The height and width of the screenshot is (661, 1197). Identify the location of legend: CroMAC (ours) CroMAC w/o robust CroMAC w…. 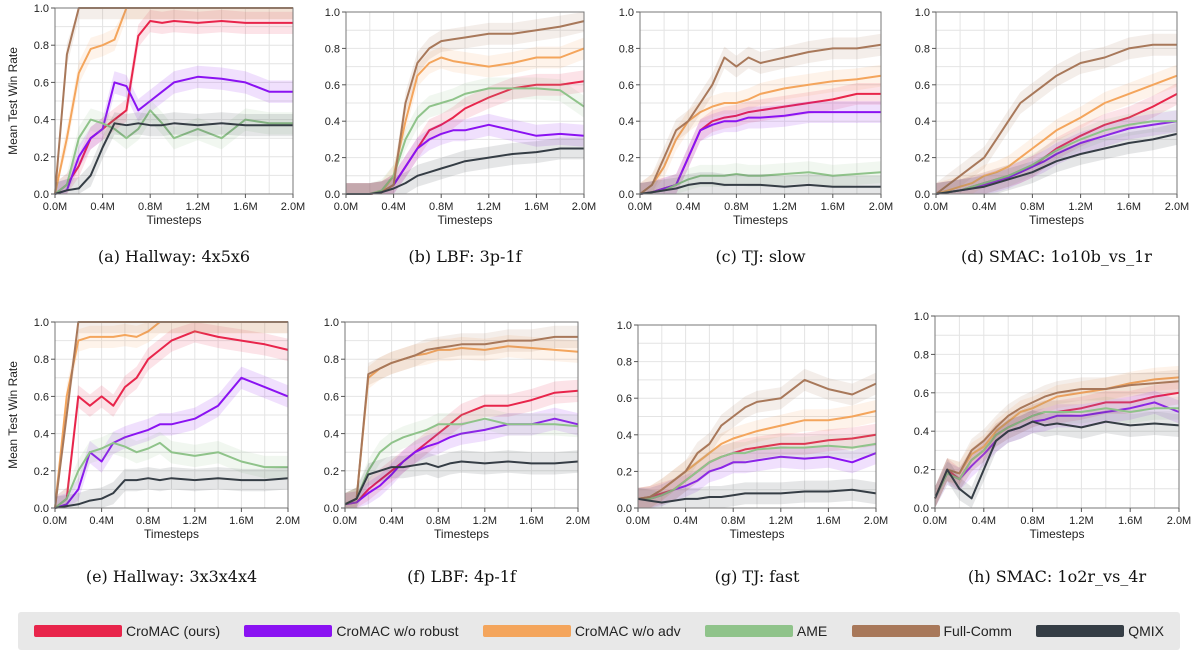
(599, 631).